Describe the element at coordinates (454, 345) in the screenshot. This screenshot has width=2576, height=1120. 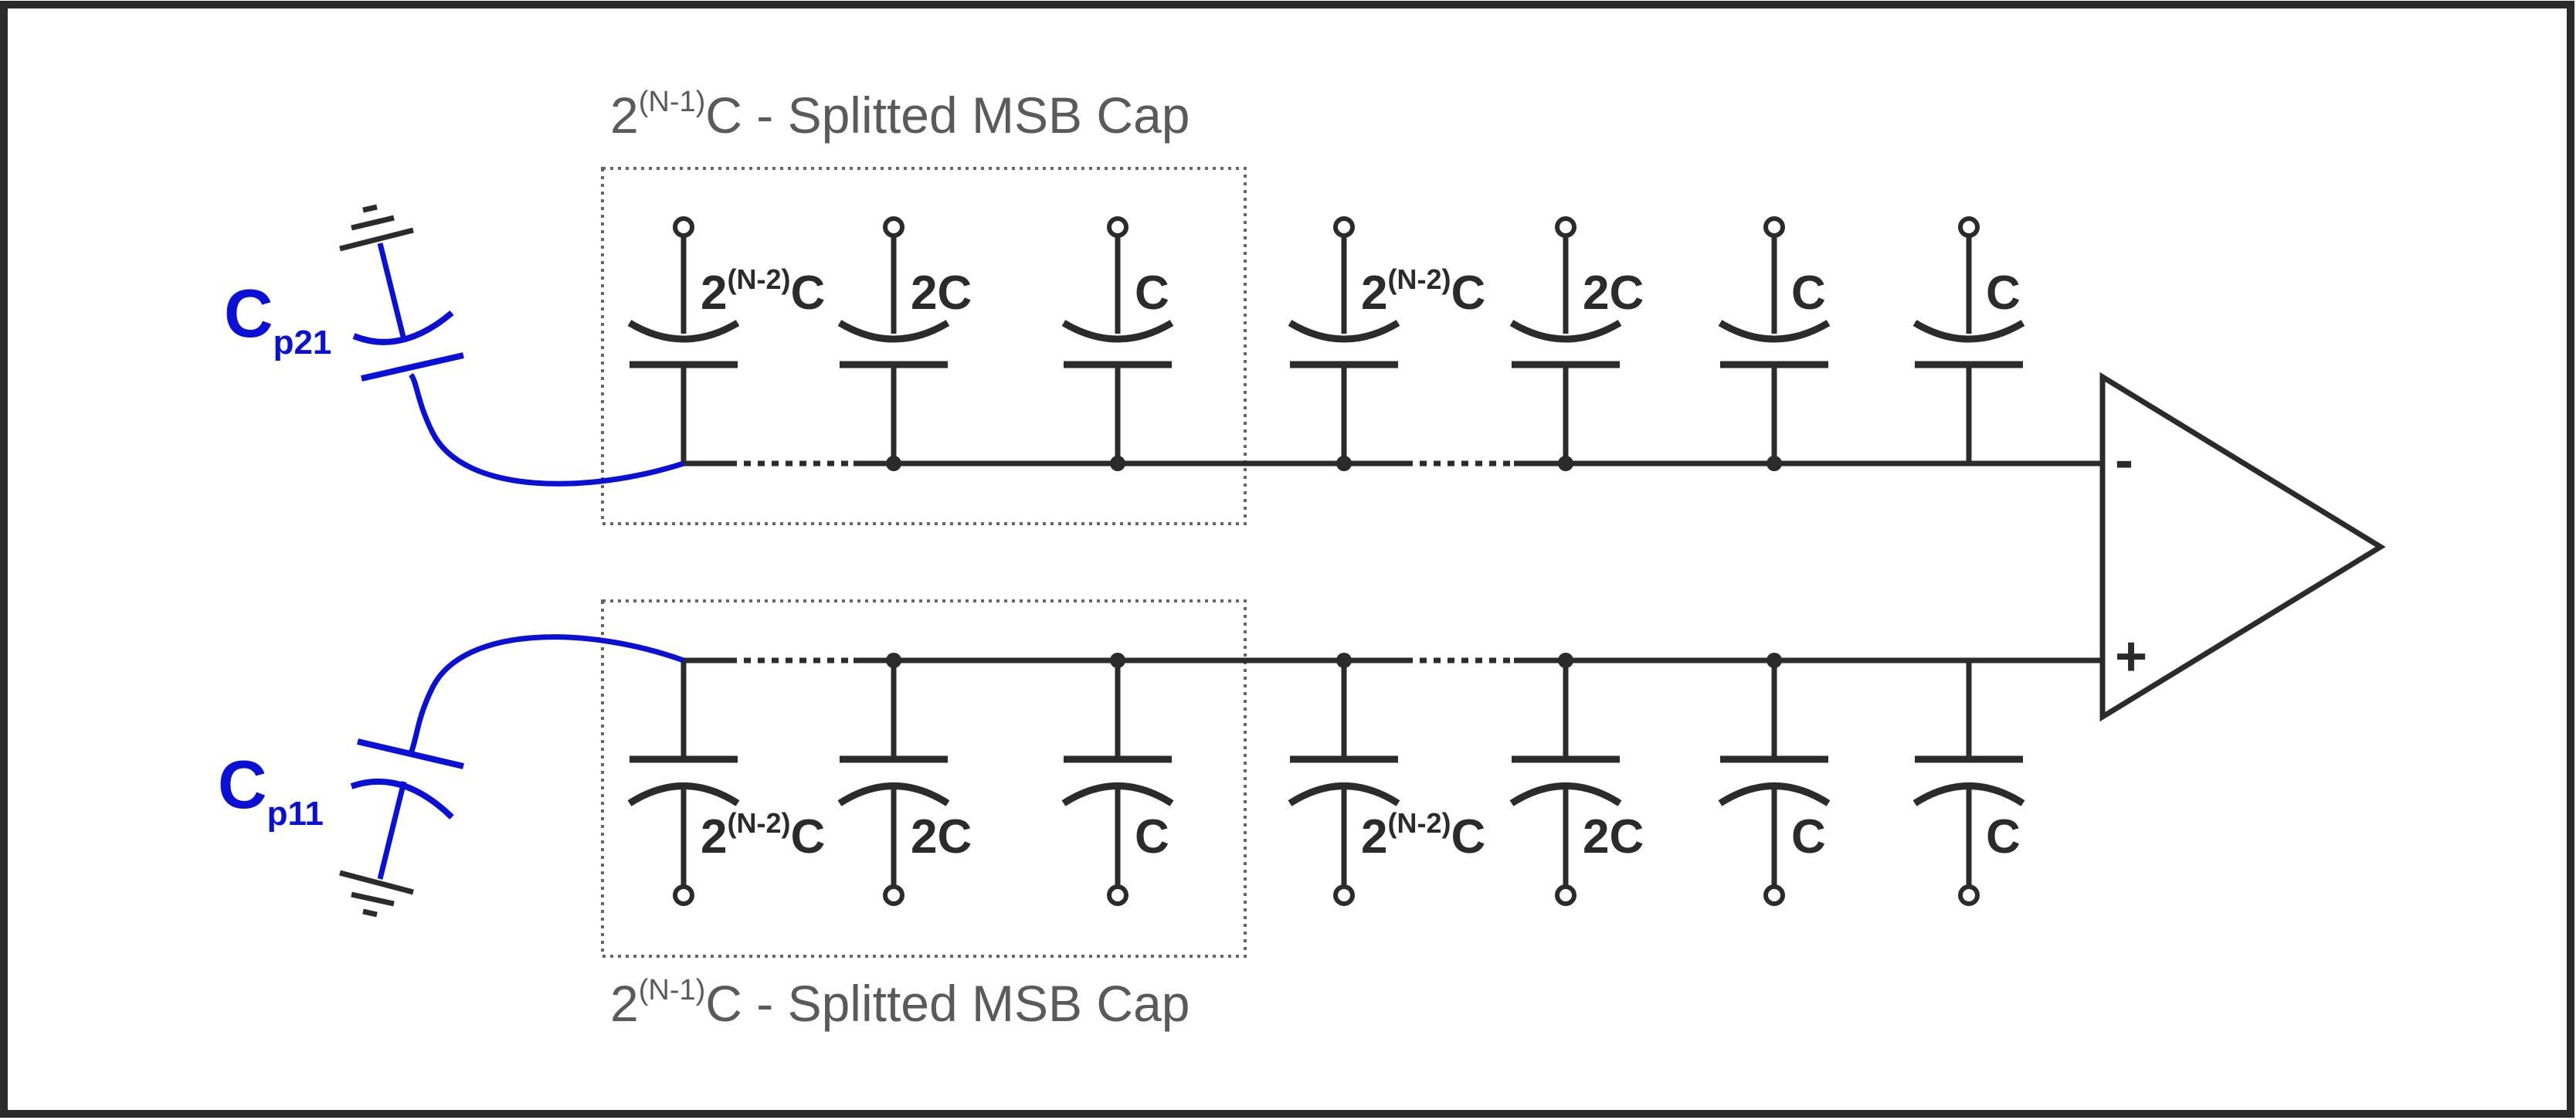
I see `parasitic-cap-top: Cp21` at that location.